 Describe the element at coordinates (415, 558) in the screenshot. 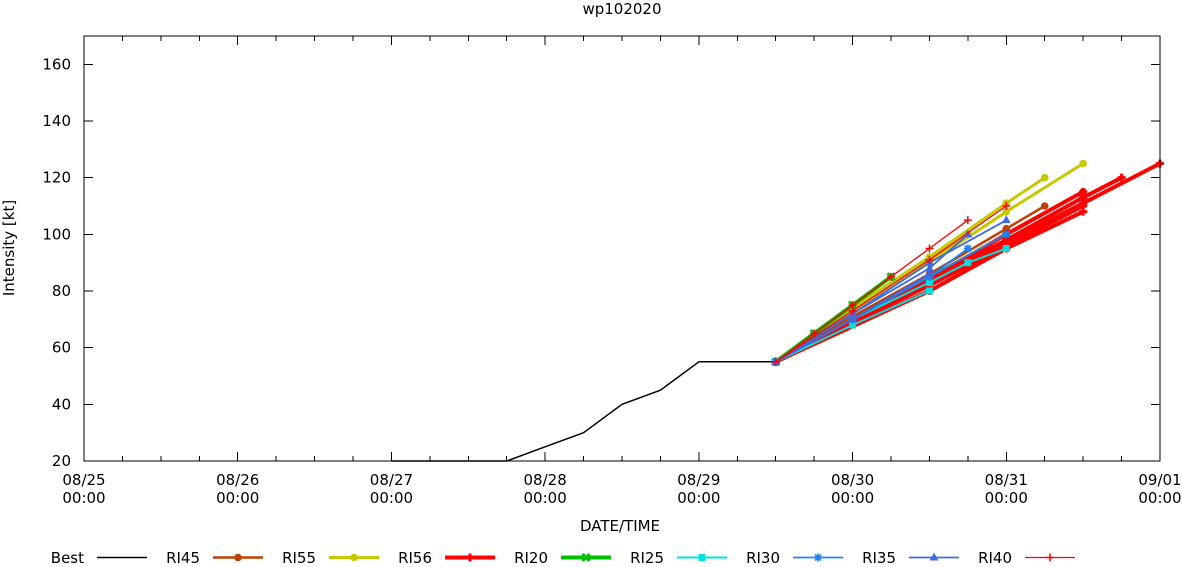

I see `legend-label: RI56` at that location.